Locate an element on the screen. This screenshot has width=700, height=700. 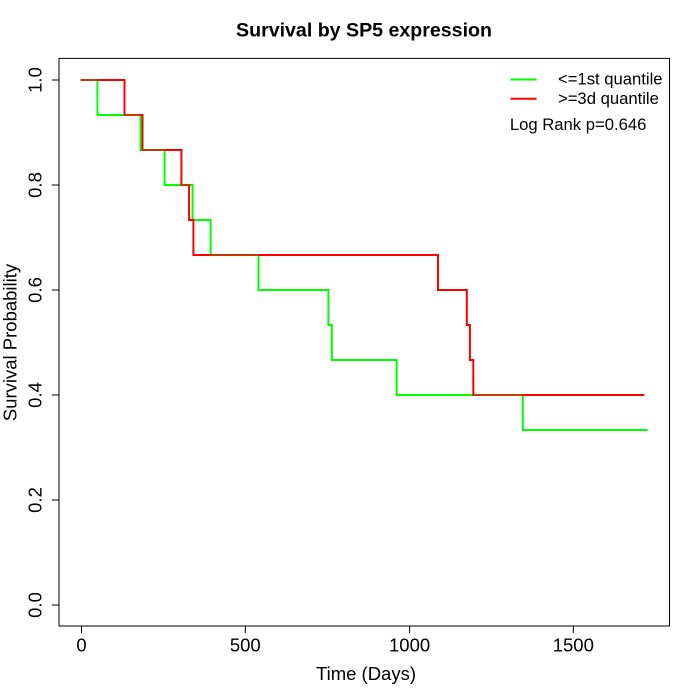
svg-text: Survival Probability is located at coordinates (10, 342).